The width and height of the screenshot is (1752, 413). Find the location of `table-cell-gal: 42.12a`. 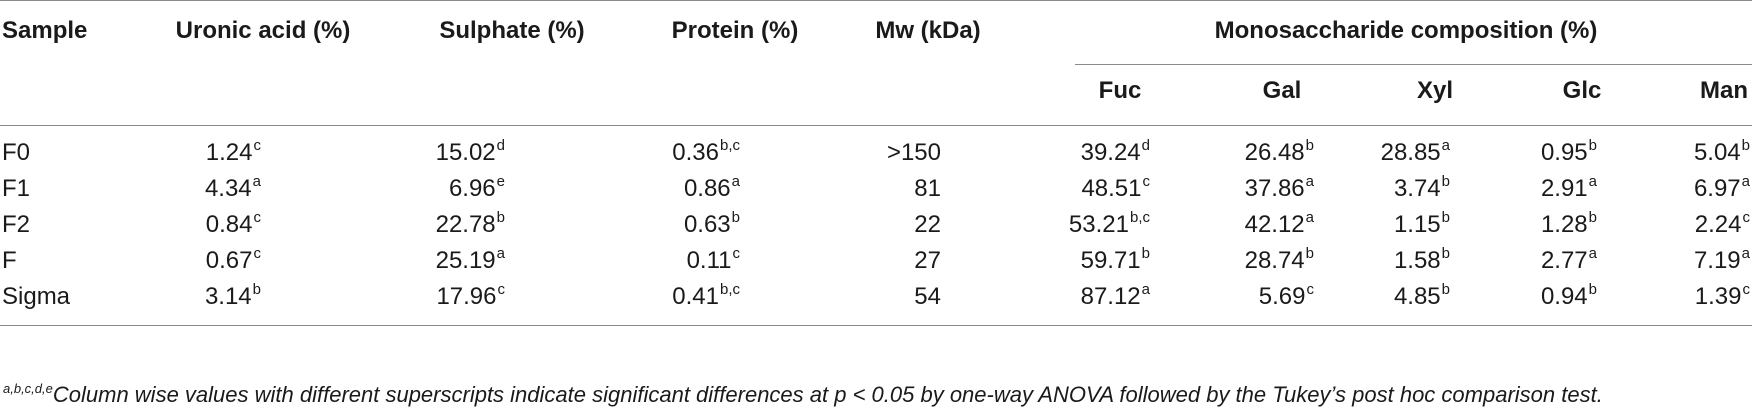

table-cell-gal: 42.12a is located at coordinates (1279, 224).